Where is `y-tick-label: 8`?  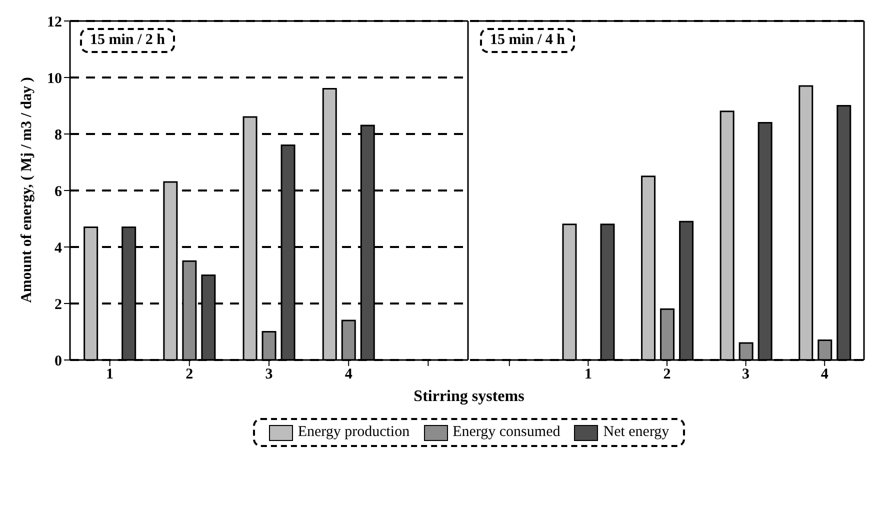 y-tick-label: 8 is located at coordinates (58, 135).